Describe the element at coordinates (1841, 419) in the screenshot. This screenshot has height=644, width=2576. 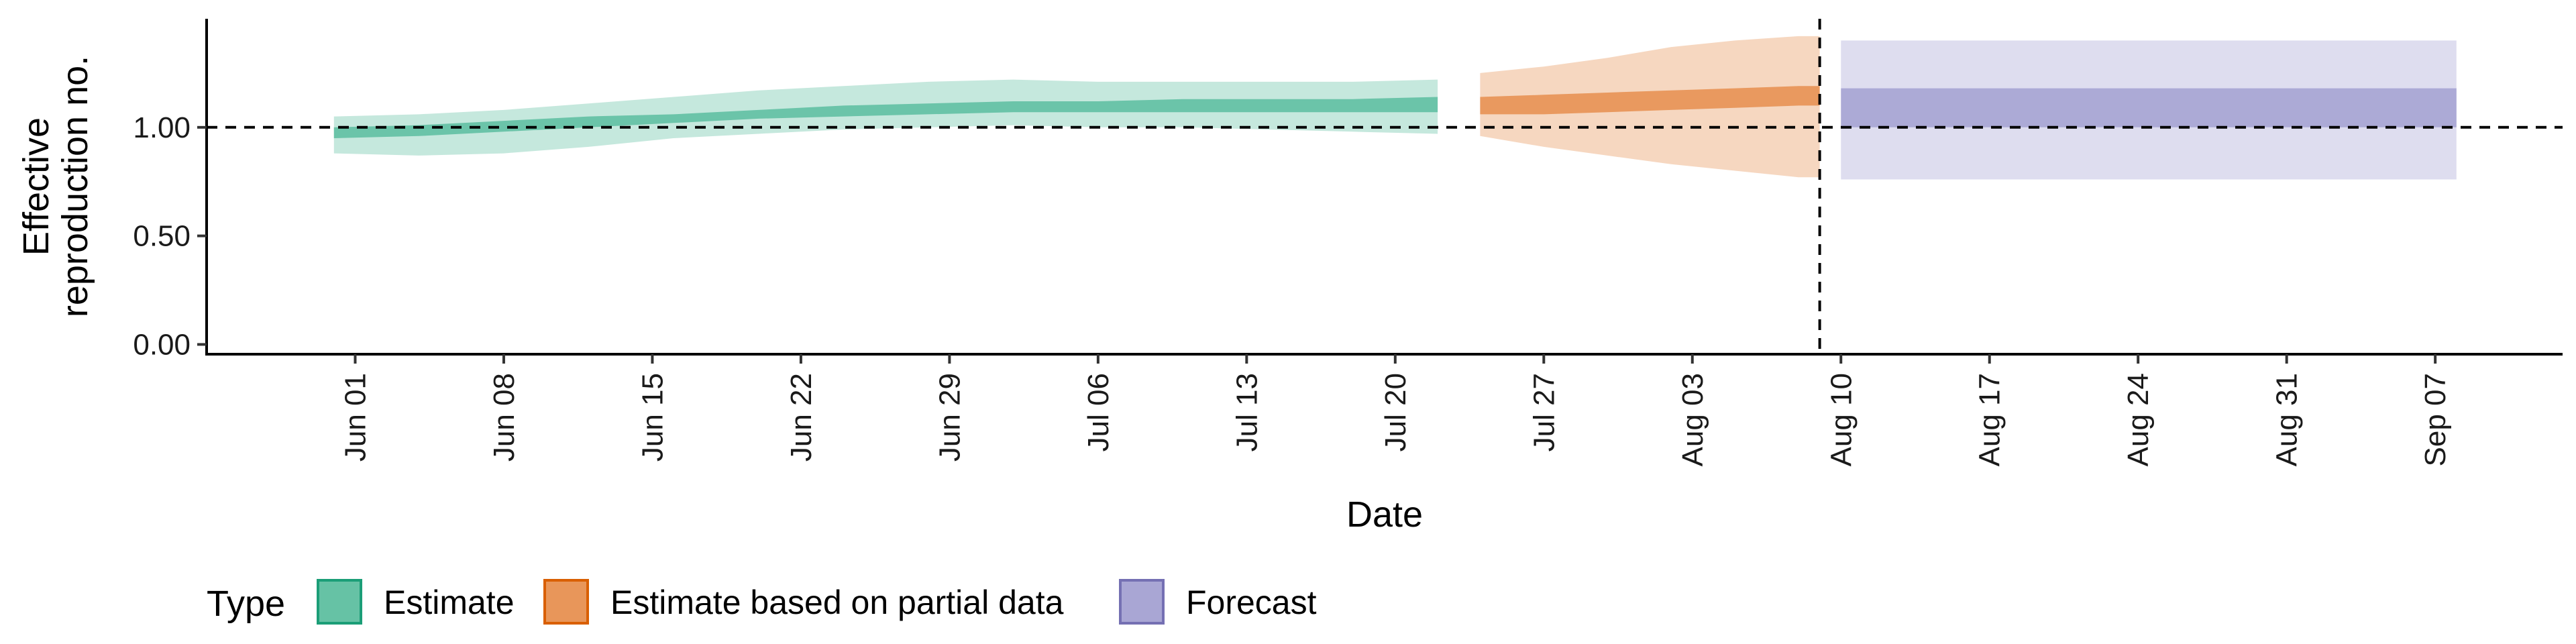
I see `x-tick-label: Aug 10` at that location.